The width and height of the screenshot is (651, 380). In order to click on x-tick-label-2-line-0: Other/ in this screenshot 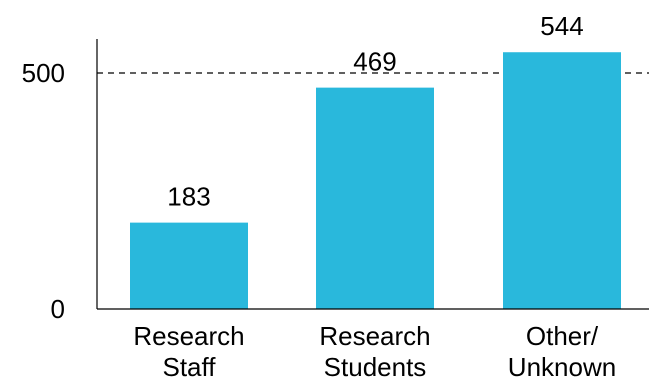, I will do `click(562, 336)`.